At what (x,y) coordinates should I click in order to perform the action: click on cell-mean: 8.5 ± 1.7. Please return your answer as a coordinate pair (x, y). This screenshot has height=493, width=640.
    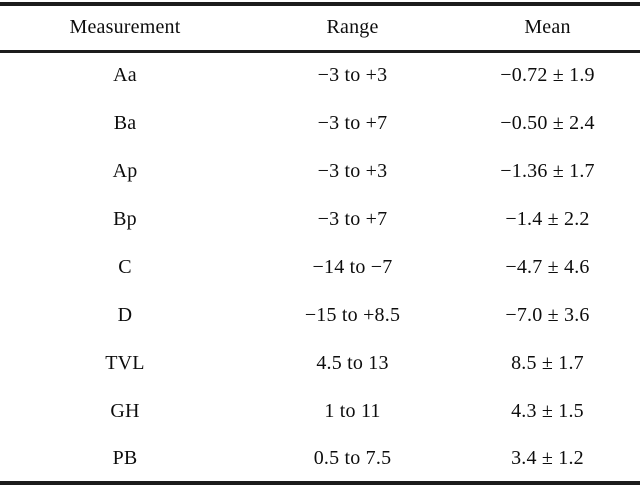
    Looking at the image, I should click on (547, 362).